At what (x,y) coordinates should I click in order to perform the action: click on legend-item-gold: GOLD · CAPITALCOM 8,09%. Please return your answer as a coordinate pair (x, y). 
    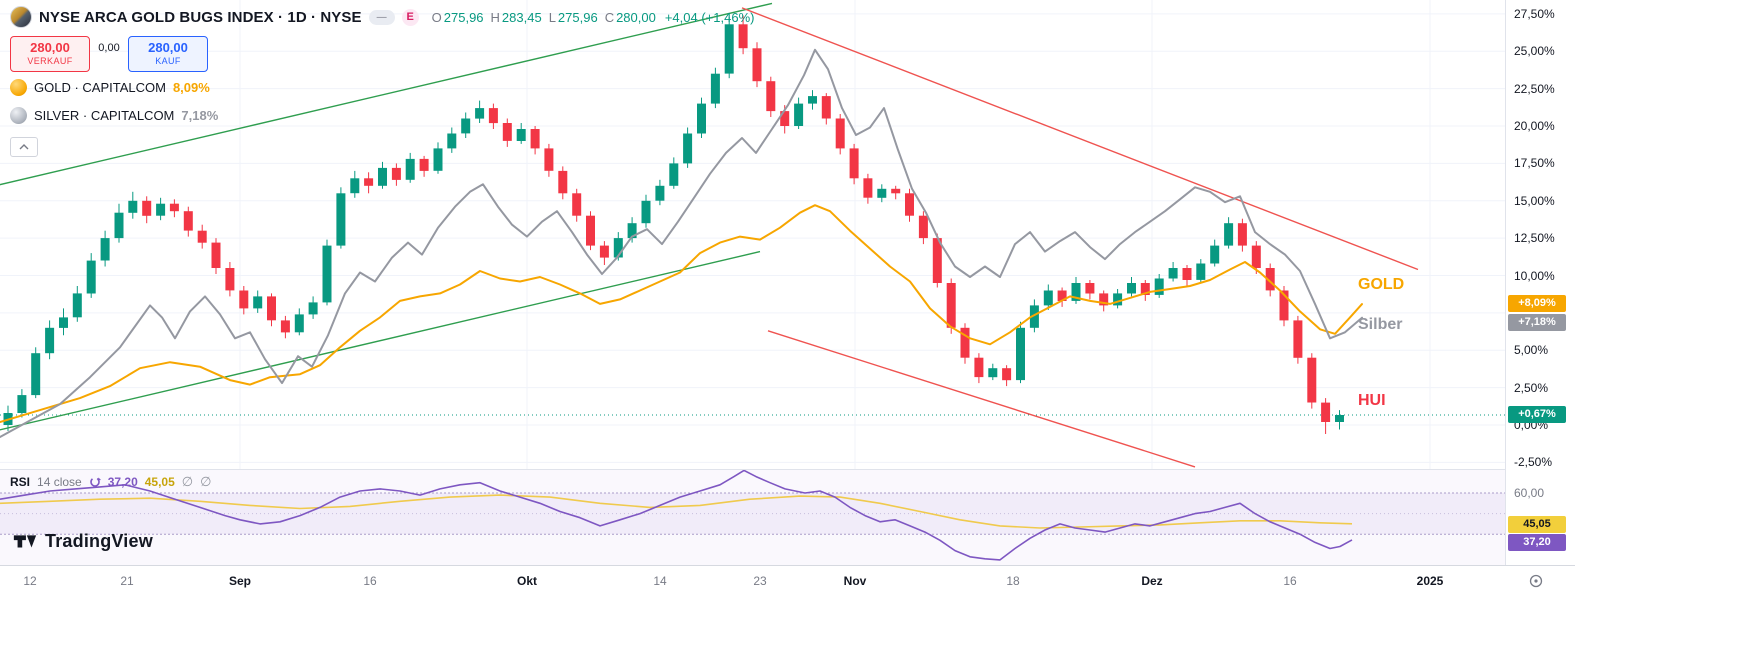
    Looking at the image, I should click on (382, 87).